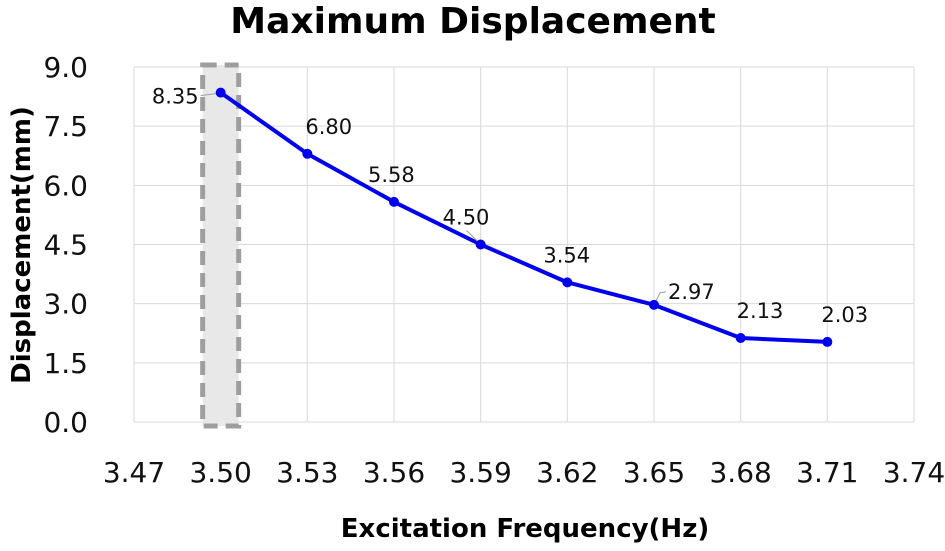 The height and width of the screenshot is (551, 945). I want to click on x-tick-label: 3.56, so click(394, 472).